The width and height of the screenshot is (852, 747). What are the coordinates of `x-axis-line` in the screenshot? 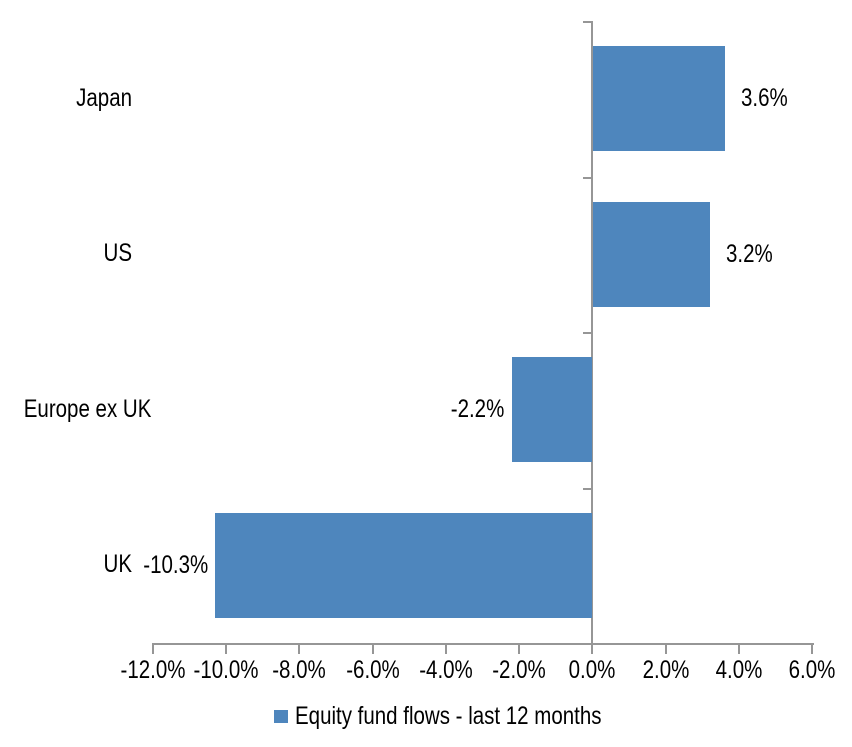 It's located at (483, 644).